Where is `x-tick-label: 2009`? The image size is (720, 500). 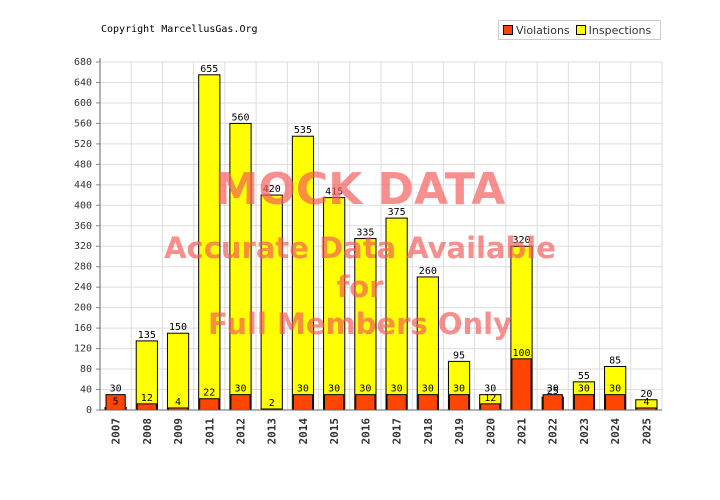 x-tick-label: 2009 is located at coordinates (178, 431).